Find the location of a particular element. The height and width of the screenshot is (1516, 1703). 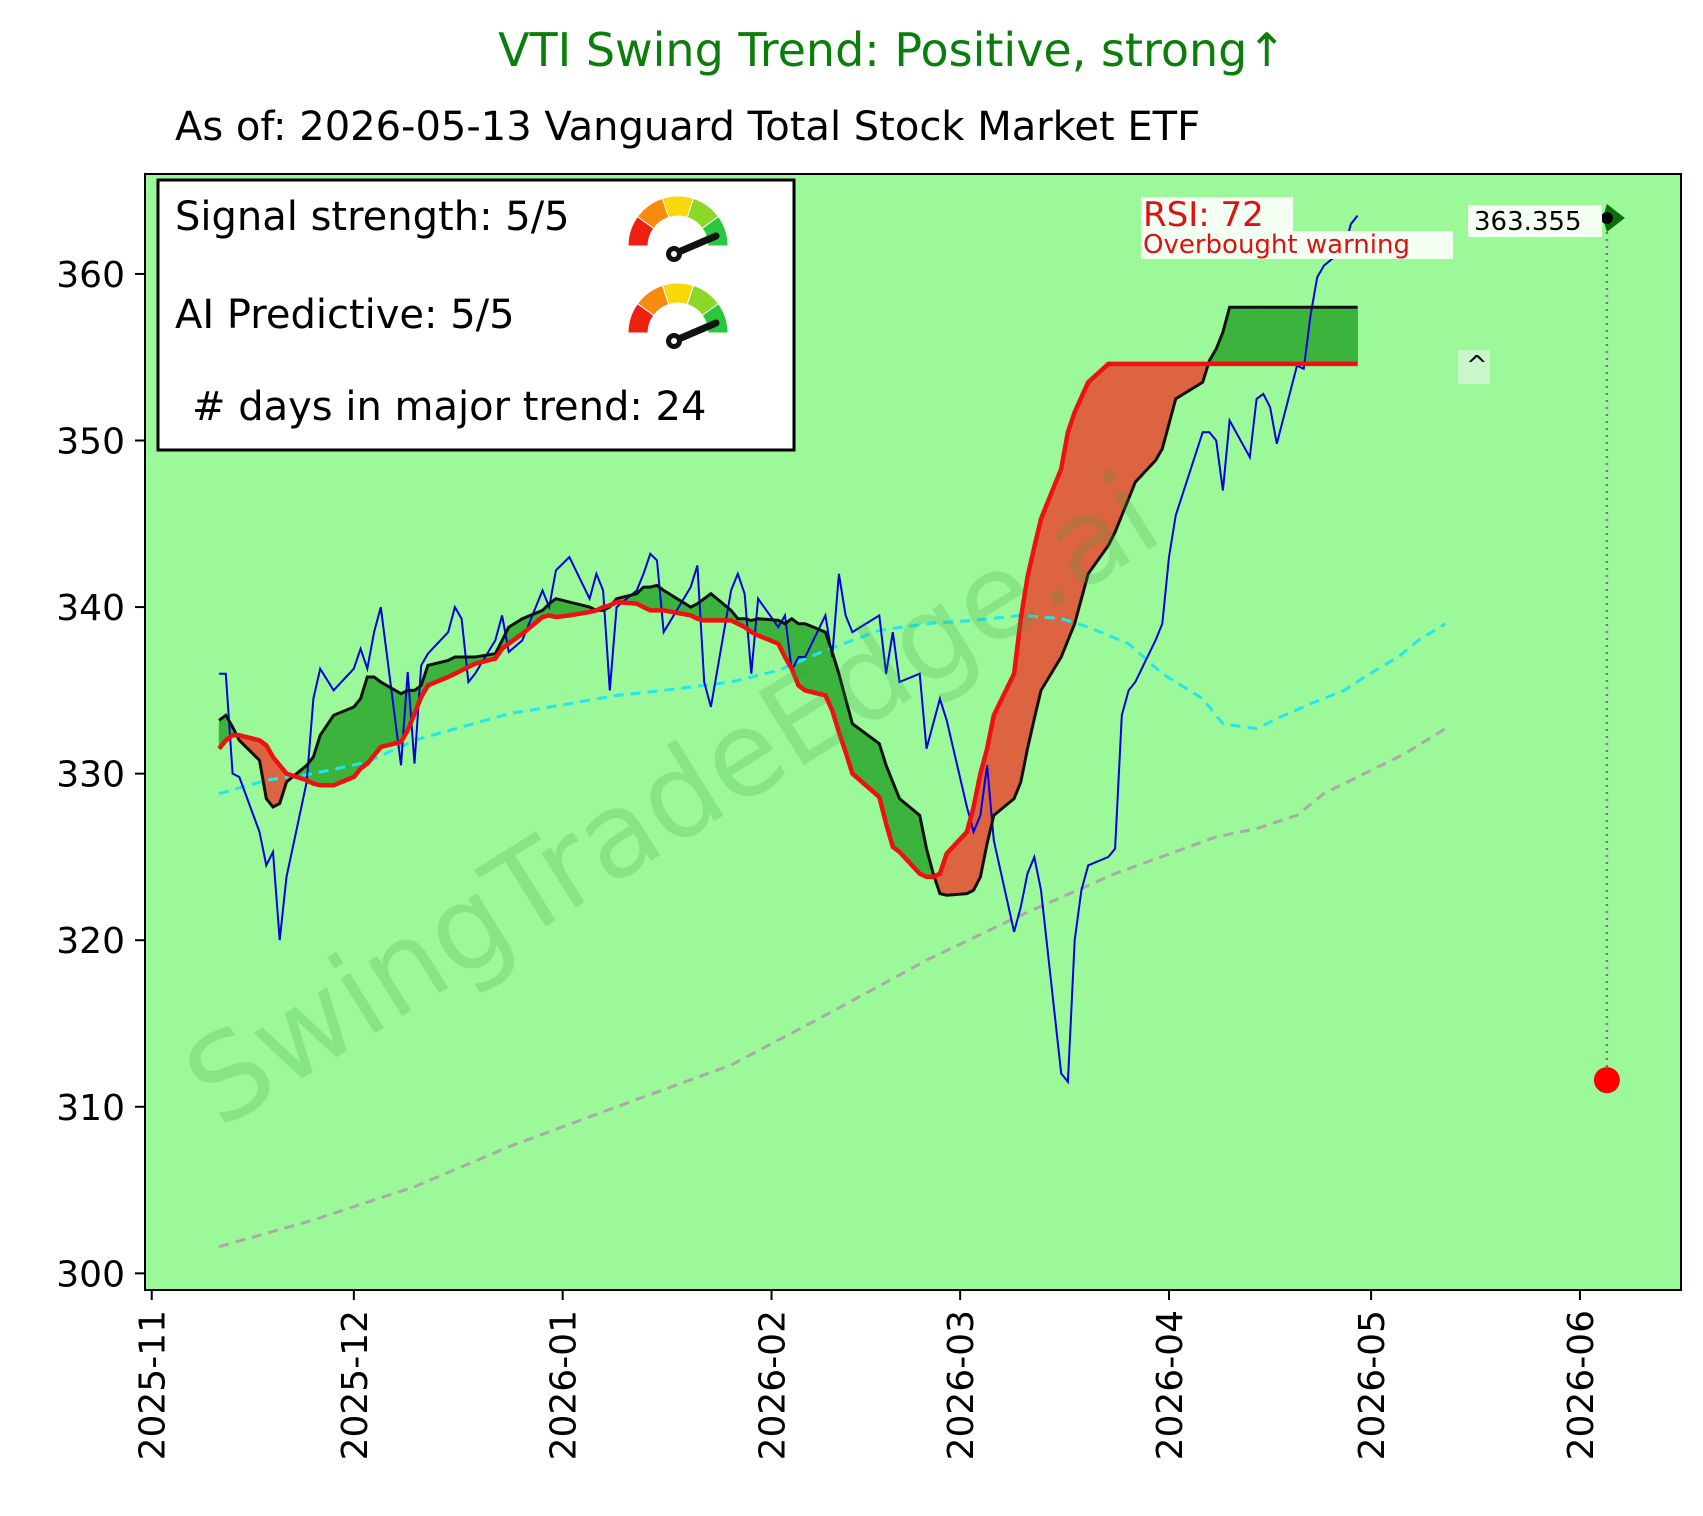

rsi-warning-bg is located at coordinates (1297, 245).